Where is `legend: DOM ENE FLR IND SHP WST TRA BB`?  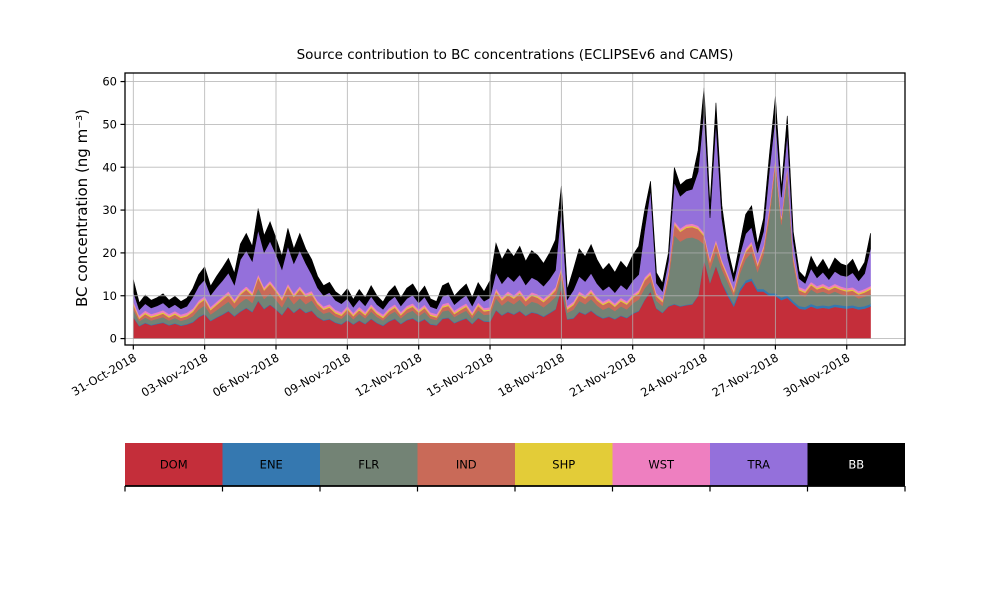 legend: DOM ENE FLR IND SHP WST TRA BB is located at coordinates (515, 467).